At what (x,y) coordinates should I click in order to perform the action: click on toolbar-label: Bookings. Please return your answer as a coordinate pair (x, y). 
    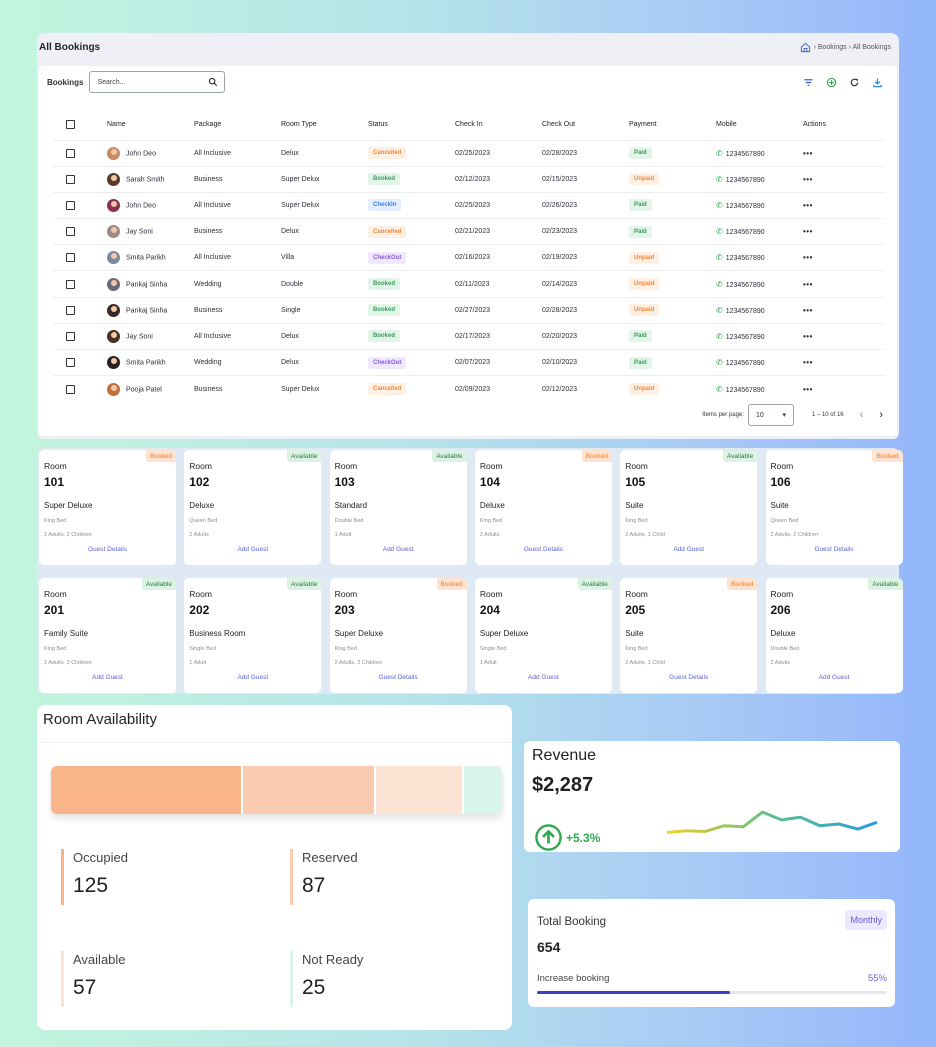
    Looking at the image, I should click on (65, 82).